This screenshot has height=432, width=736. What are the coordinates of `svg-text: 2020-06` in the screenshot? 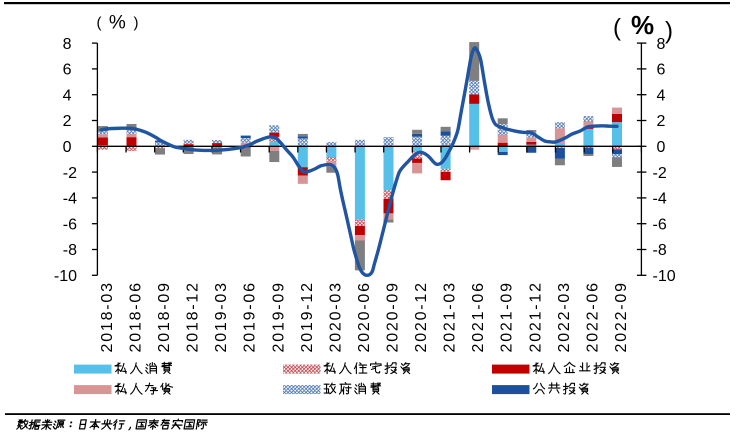 It's located at (364, 316).